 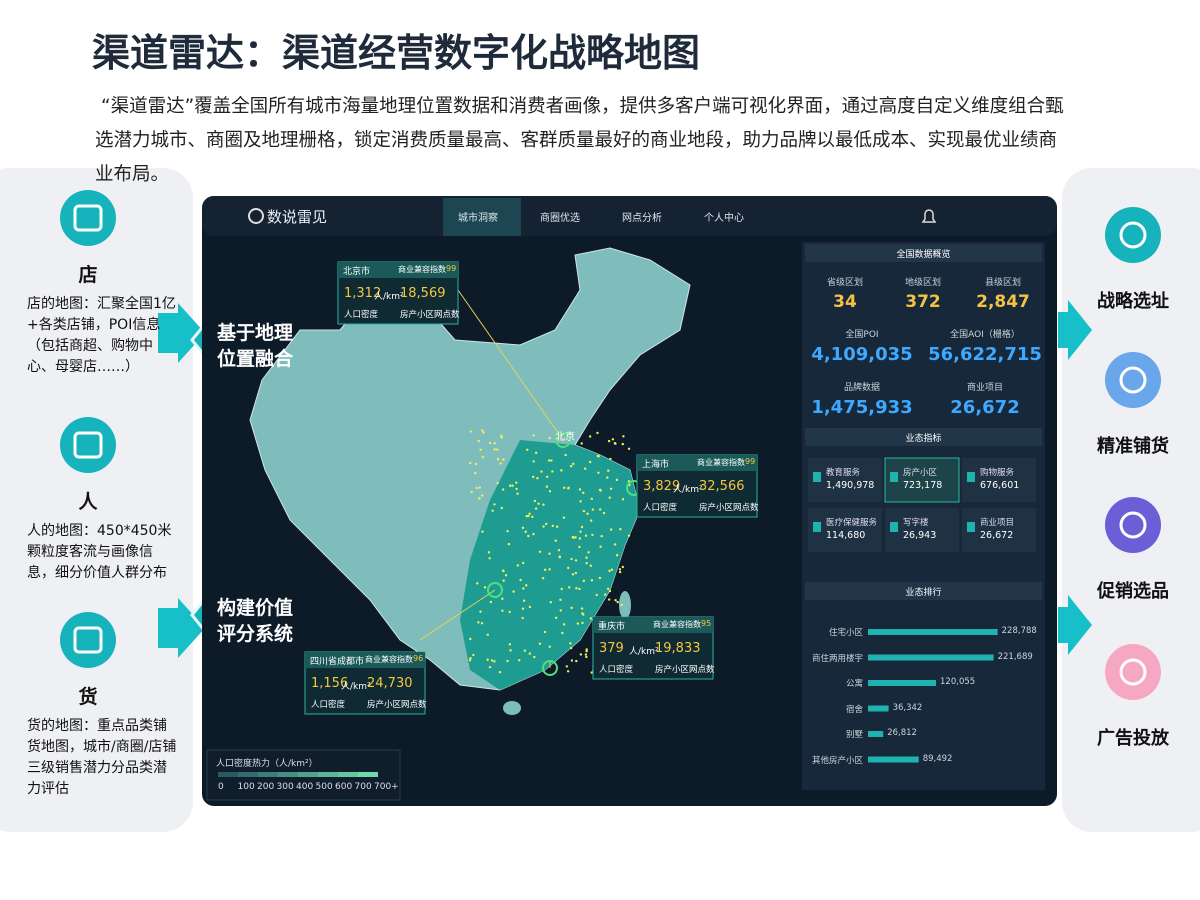 What do you see at coordinates (850, 485) in the screenshot?
I see `metric-value: 1,490,978` at bounding box center [850, 485].